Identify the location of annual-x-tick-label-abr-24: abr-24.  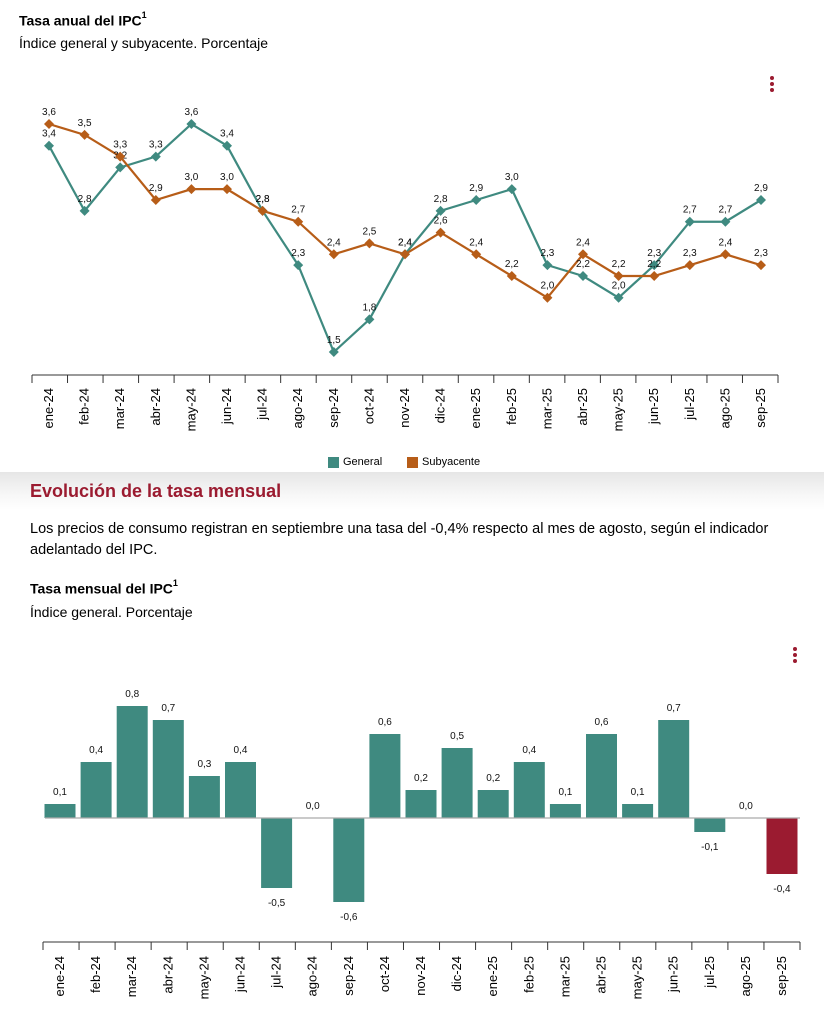
(155, 407).